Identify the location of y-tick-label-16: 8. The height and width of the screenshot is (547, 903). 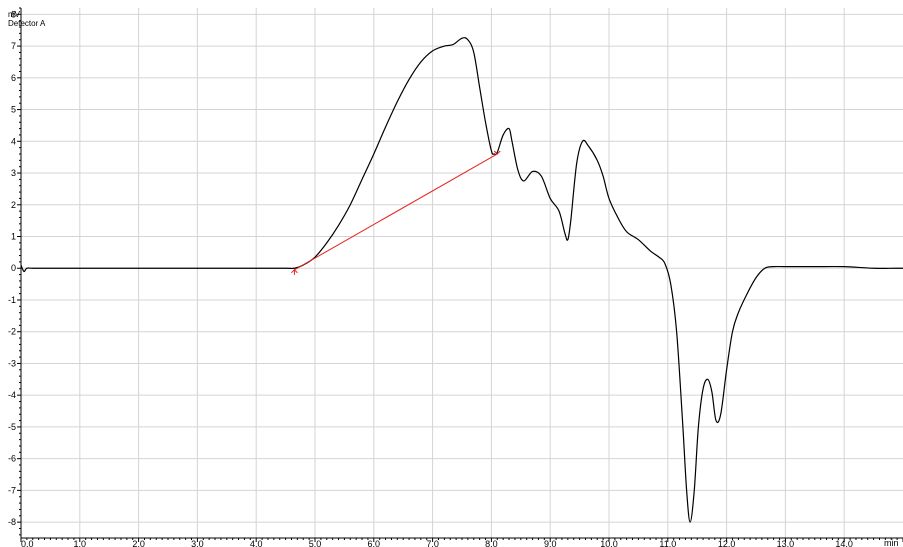
(13, 14).